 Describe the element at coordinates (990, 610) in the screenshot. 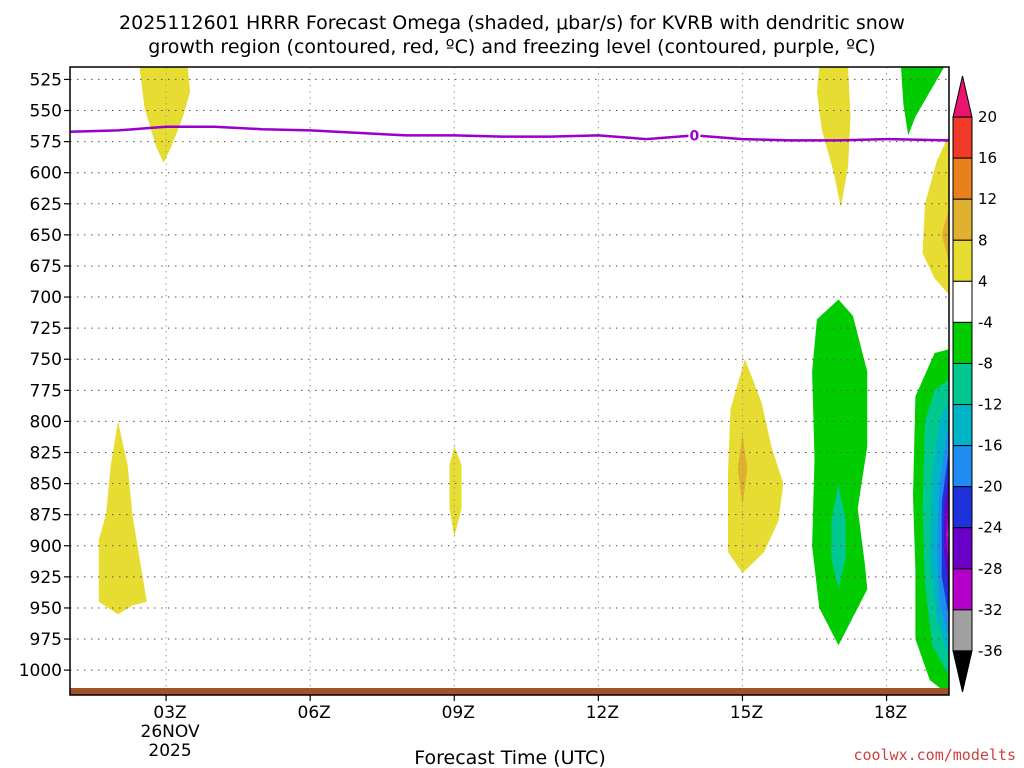

I see `colorbar-tick-label: -32` at that location.